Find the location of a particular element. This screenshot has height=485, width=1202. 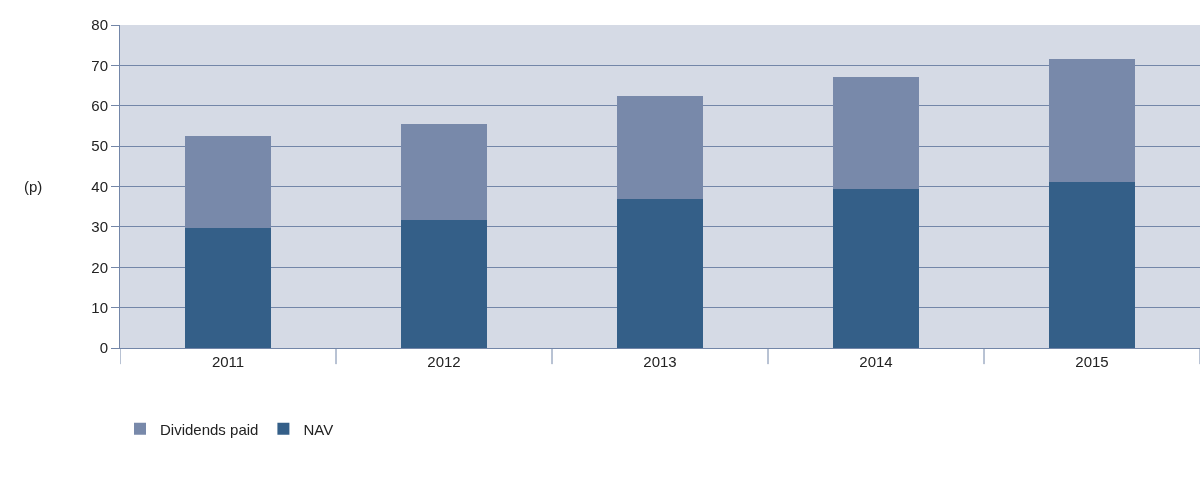

x-tick-label: 2015 is located at coordinates (1092, 361).